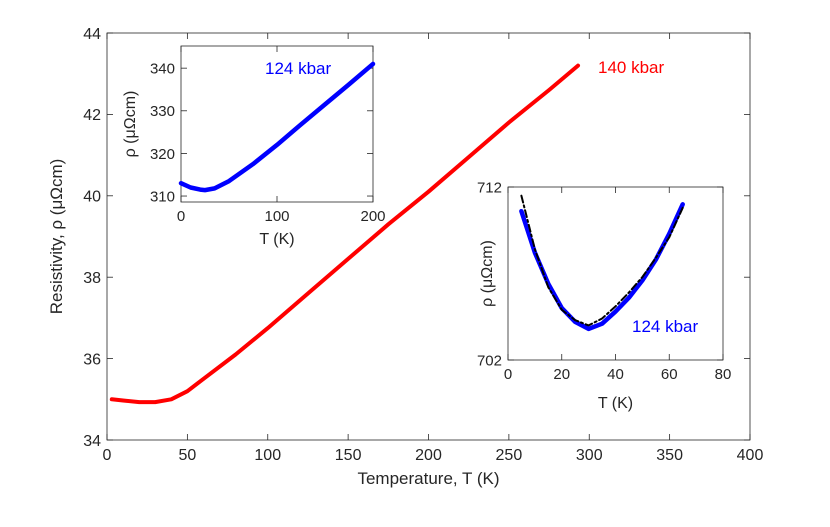 The height and width of the screenshot is (527, 830). I want to click on inset-lowT-ytick-label: 712, so click(489, 187).